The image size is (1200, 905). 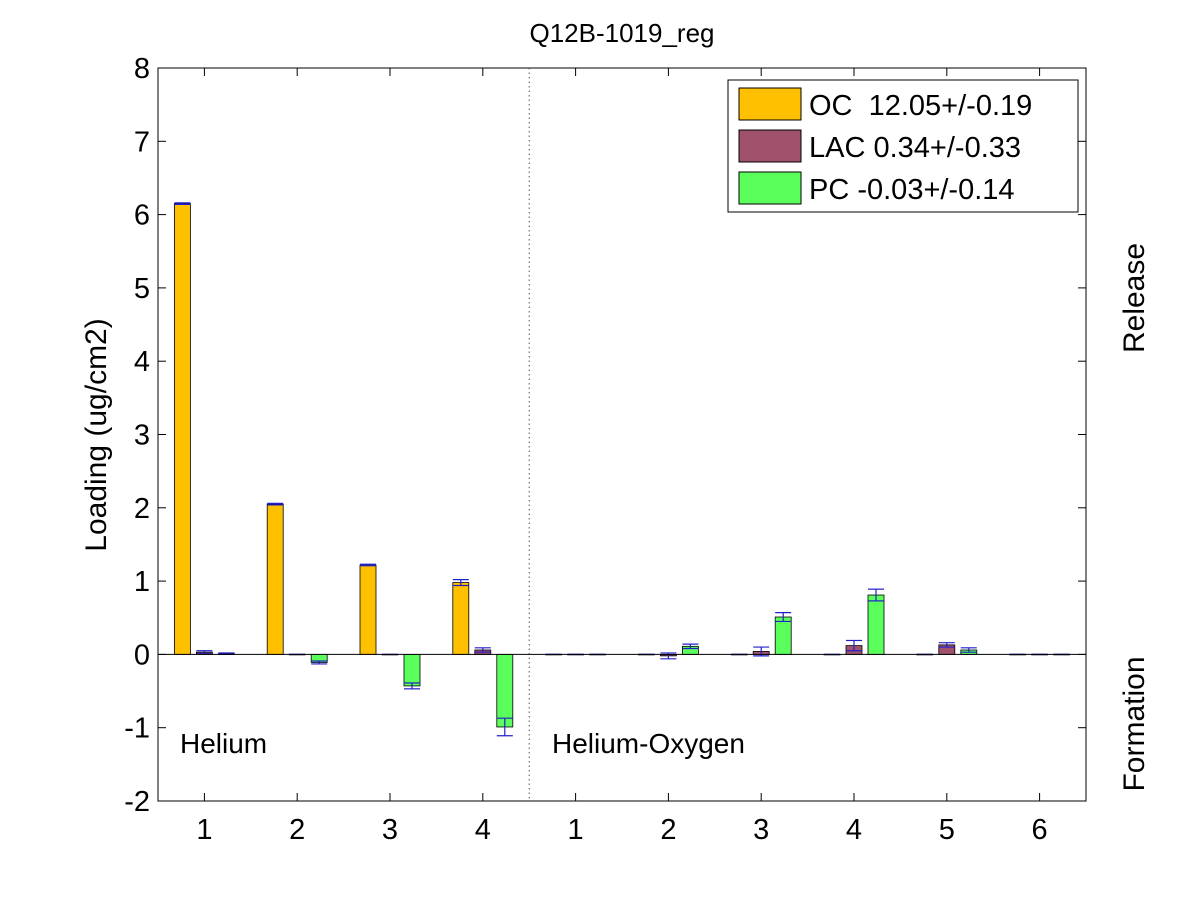 What do you see at coordinates (142, 216) in the screenshot?
I see `y-tick-label: 6` at bounding box center [142, 216].